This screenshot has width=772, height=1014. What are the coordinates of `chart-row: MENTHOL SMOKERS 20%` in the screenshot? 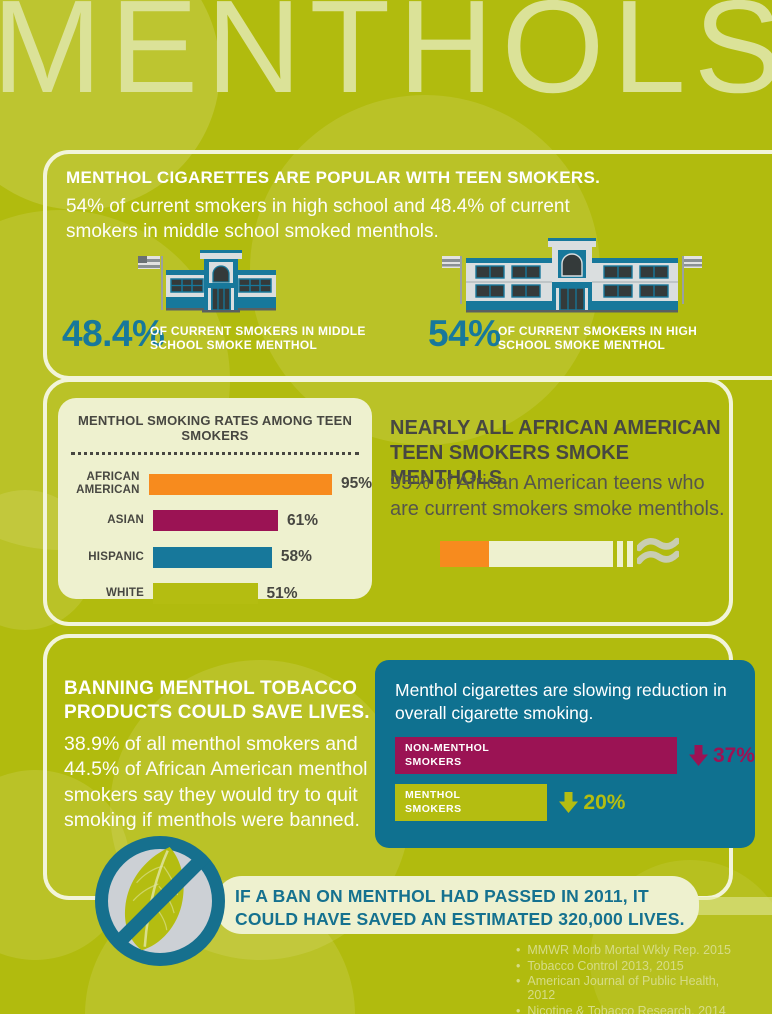 It's located at (510, 802).